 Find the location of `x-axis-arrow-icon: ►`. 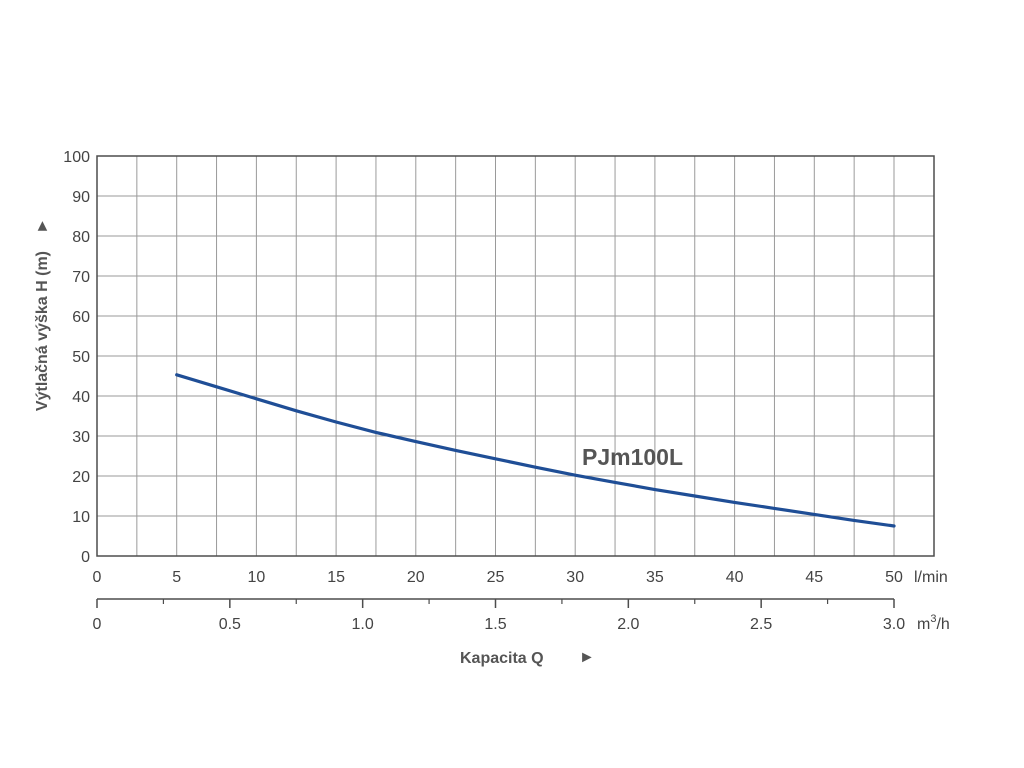

x-axis-arrow-icon: ► is located at coordinates (587, 657).